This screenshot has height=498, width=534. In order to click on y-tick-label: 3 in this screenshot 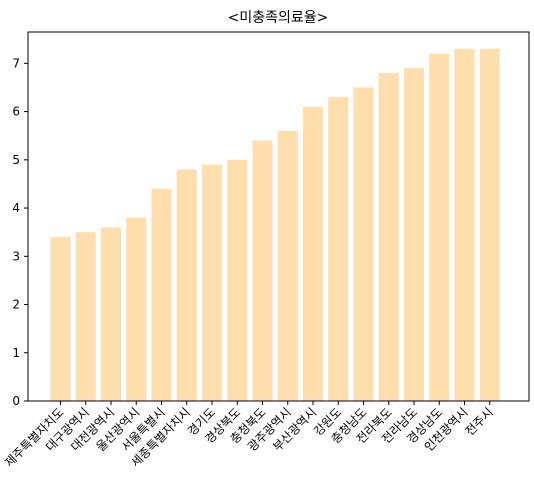, I will do `click(16, 256)`.